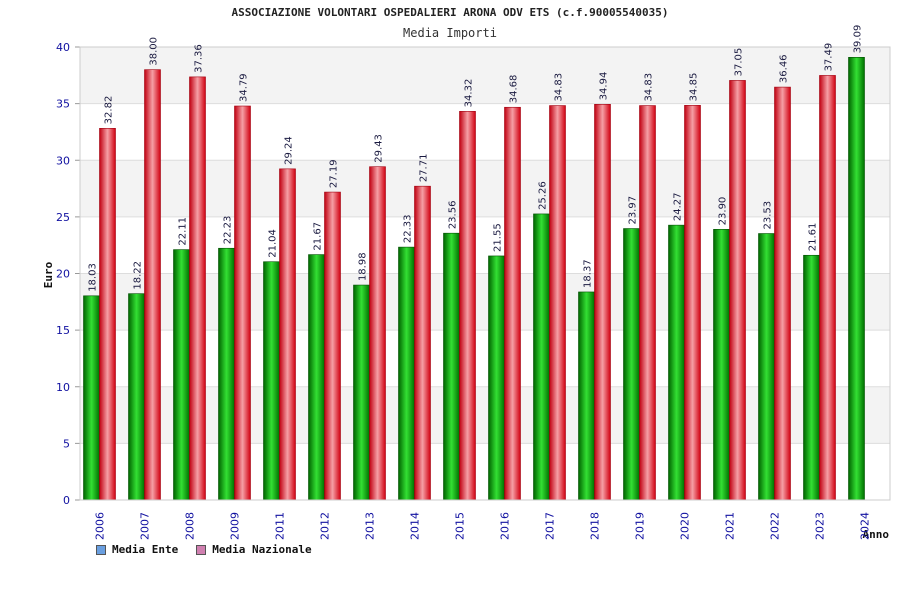 This screenshot has width=900, height=600. I want to click on x-tick-label: 2008, so click(190, 526).